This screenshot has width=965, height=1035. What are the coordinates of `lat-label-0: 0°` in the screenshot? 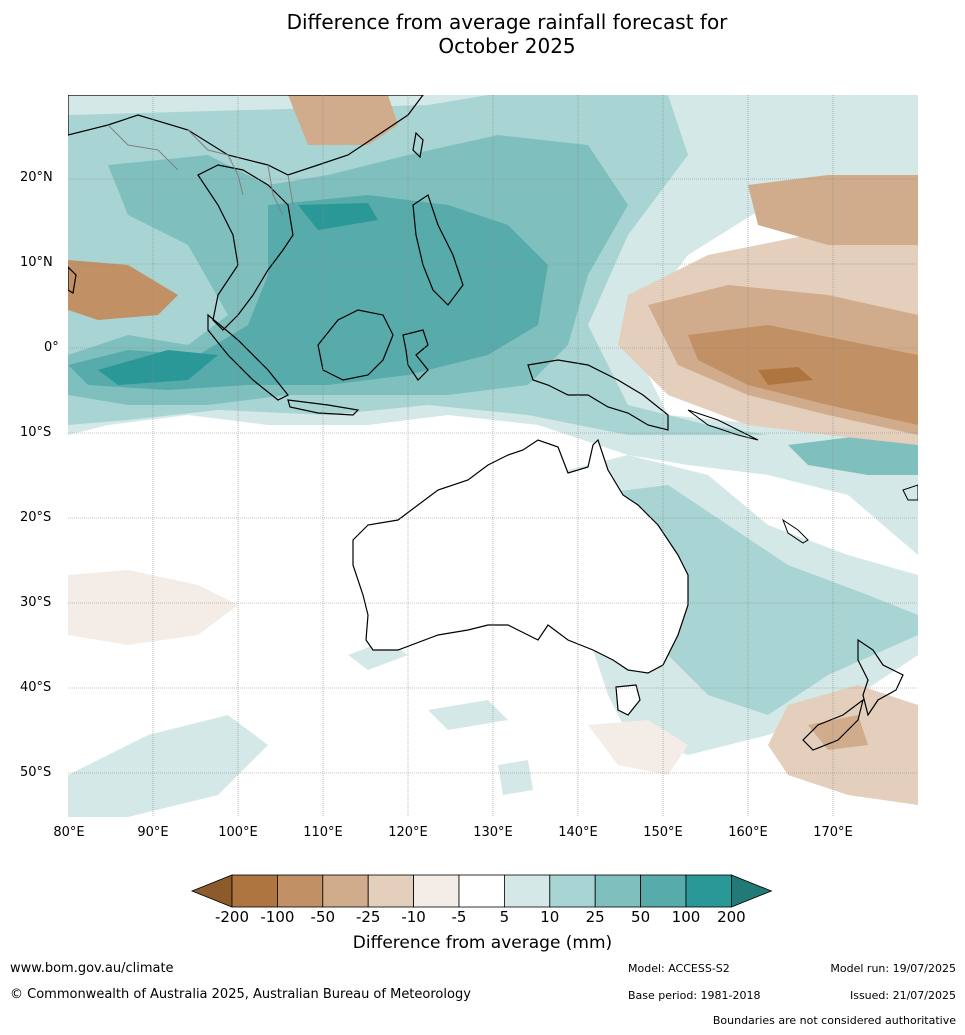 It's located at (51, 347).